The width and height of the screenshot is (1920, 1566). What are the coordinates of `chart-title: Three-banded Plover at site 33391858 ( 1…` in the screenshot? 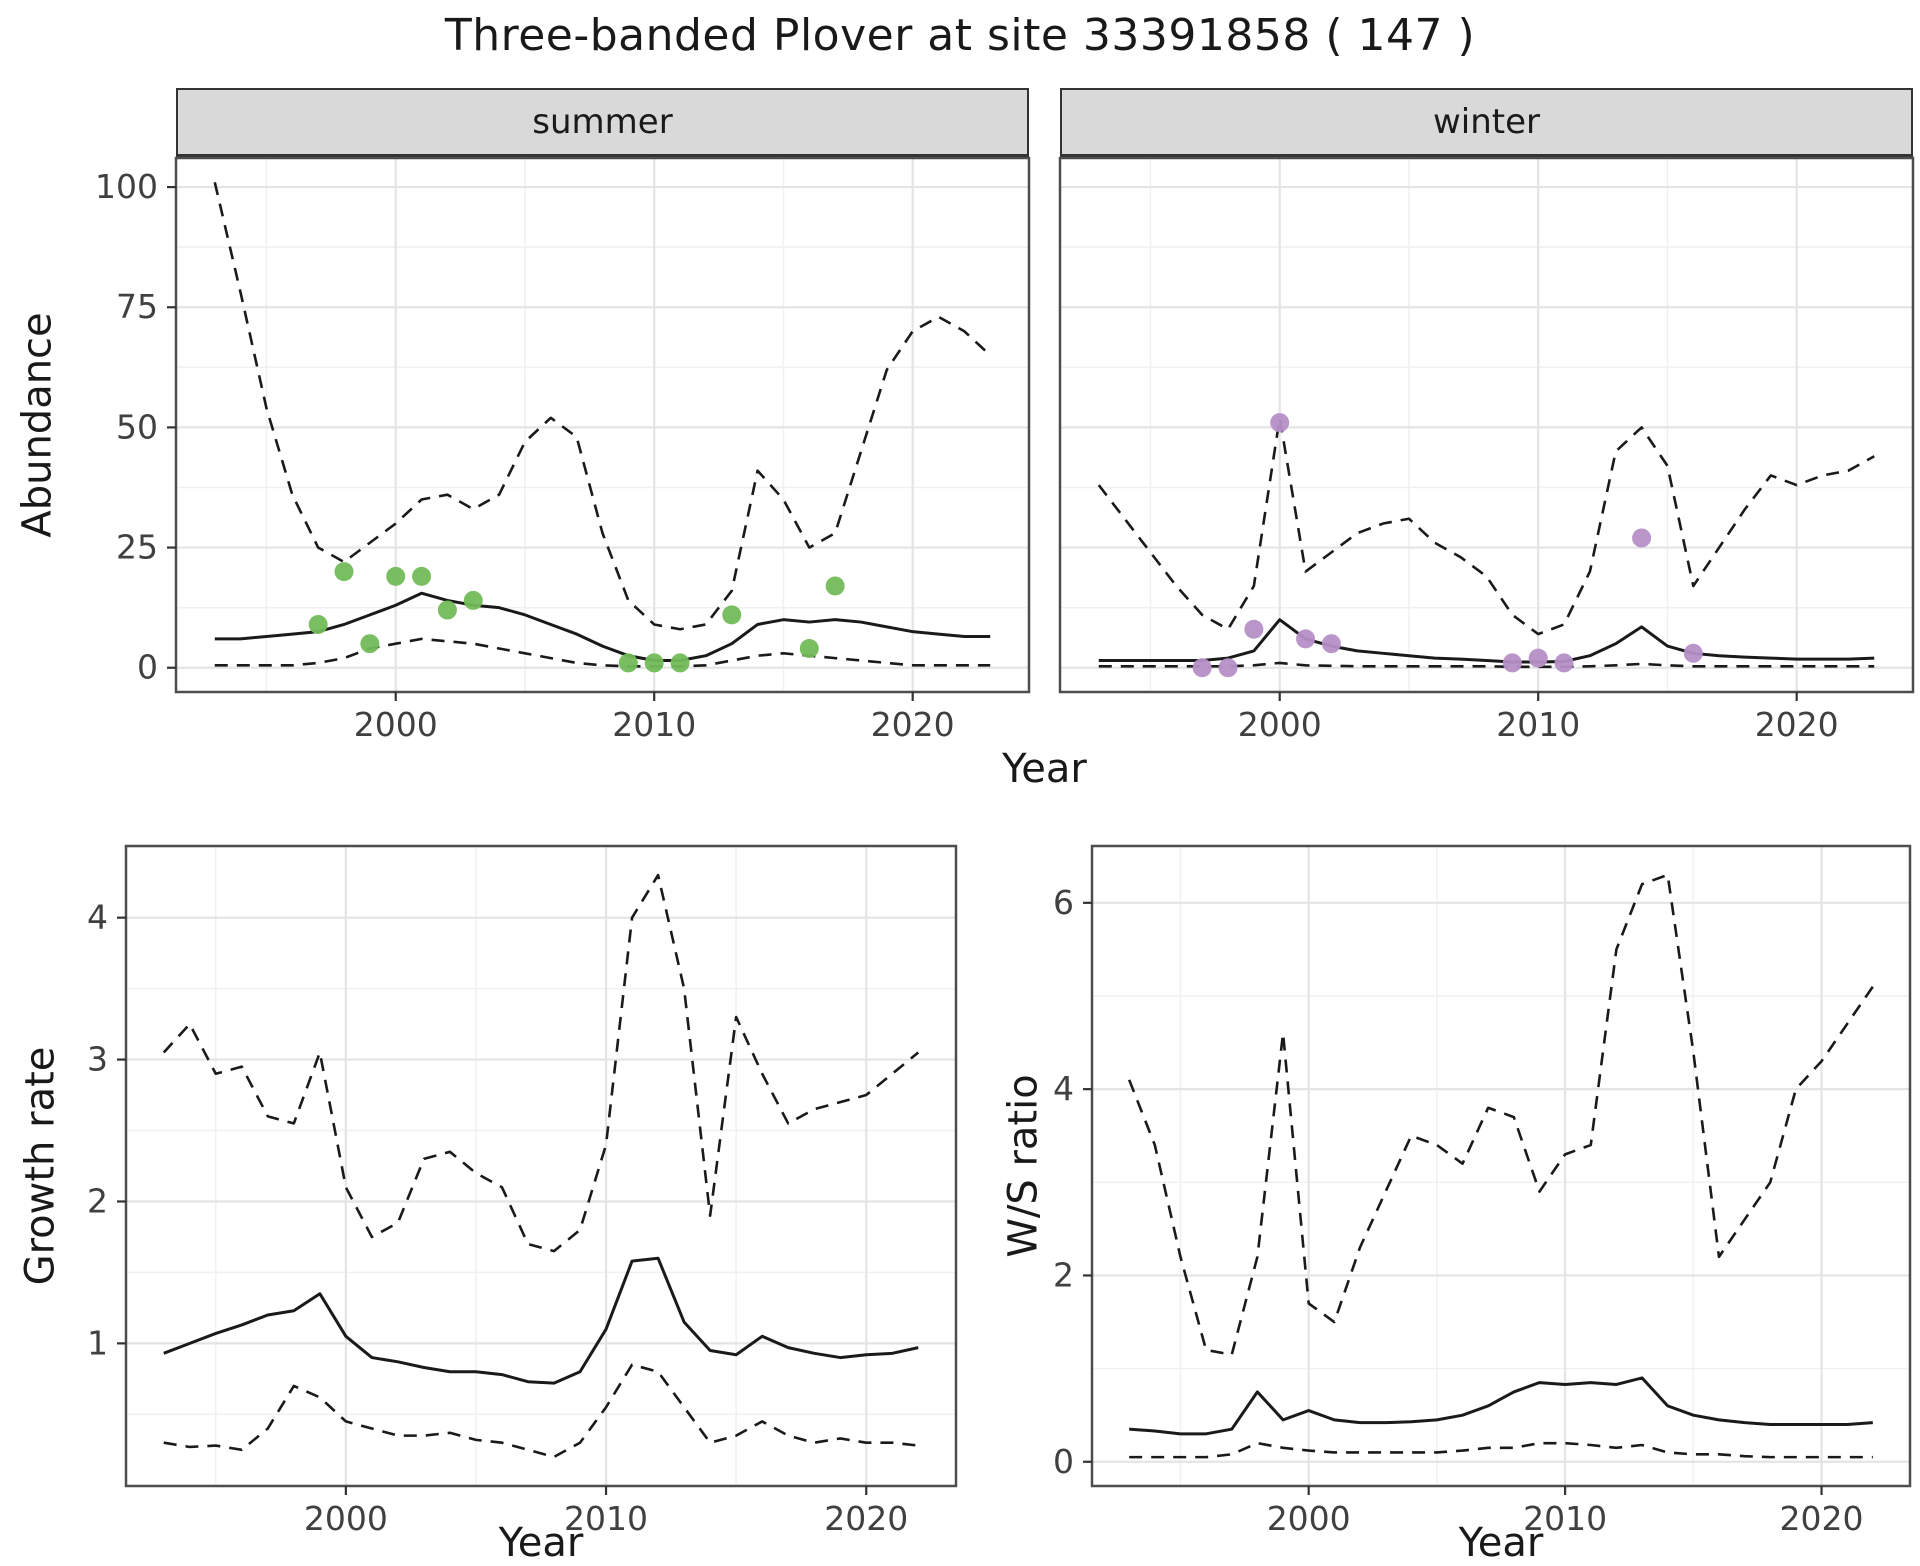 It's located at (960, 35).